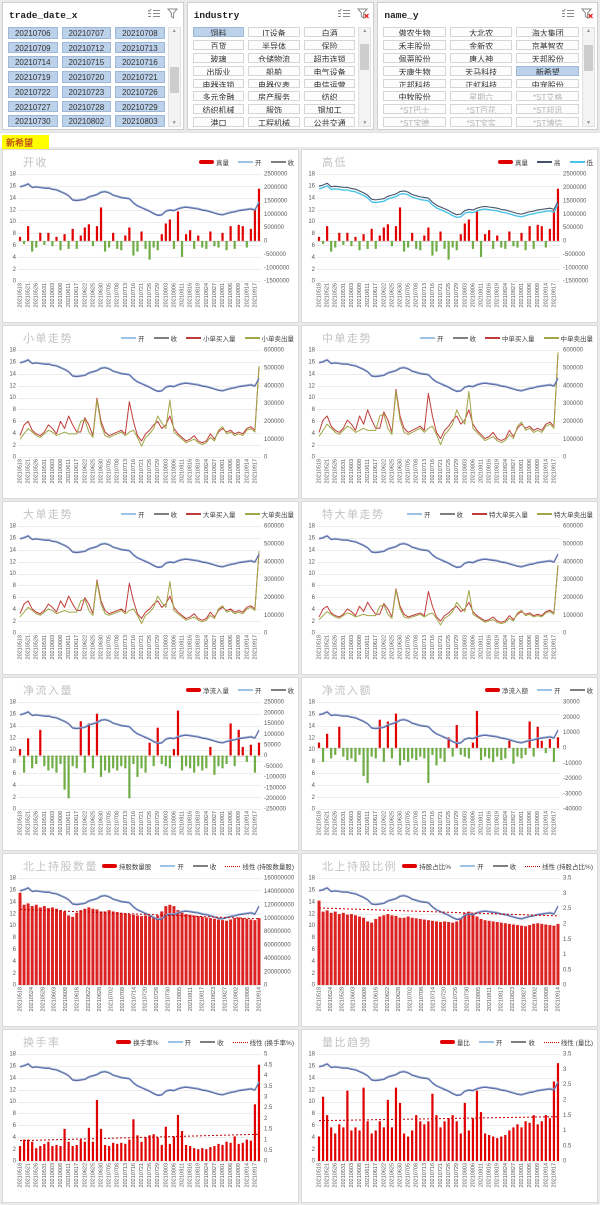 This screenshot has width=600, height=1205. I want to click on slicer-item: *ST邦讯, so click(547, 109).